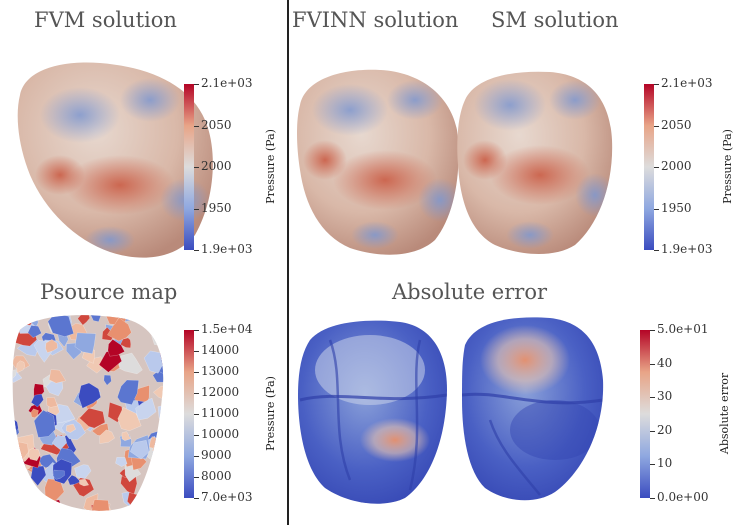 This screenshot has width=735, height=525. I want to click on abs-error-title: Absolute error, so click(469, 292).